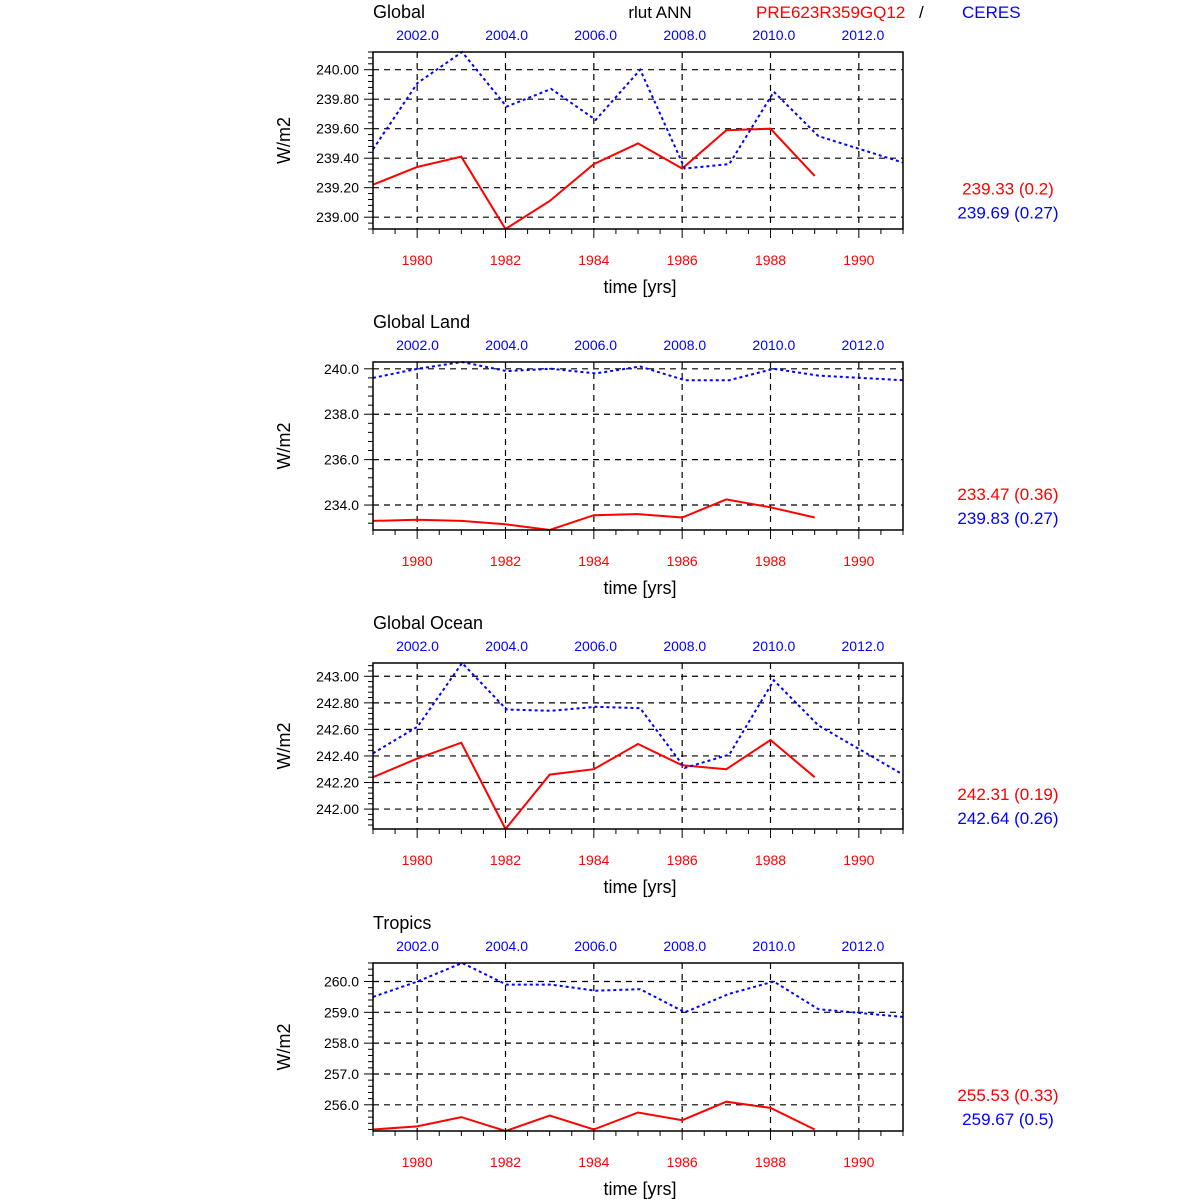  Describe the element at coordinates (337, 729) in the screenshot. I see `y-tick-label: 242.60` at that location.